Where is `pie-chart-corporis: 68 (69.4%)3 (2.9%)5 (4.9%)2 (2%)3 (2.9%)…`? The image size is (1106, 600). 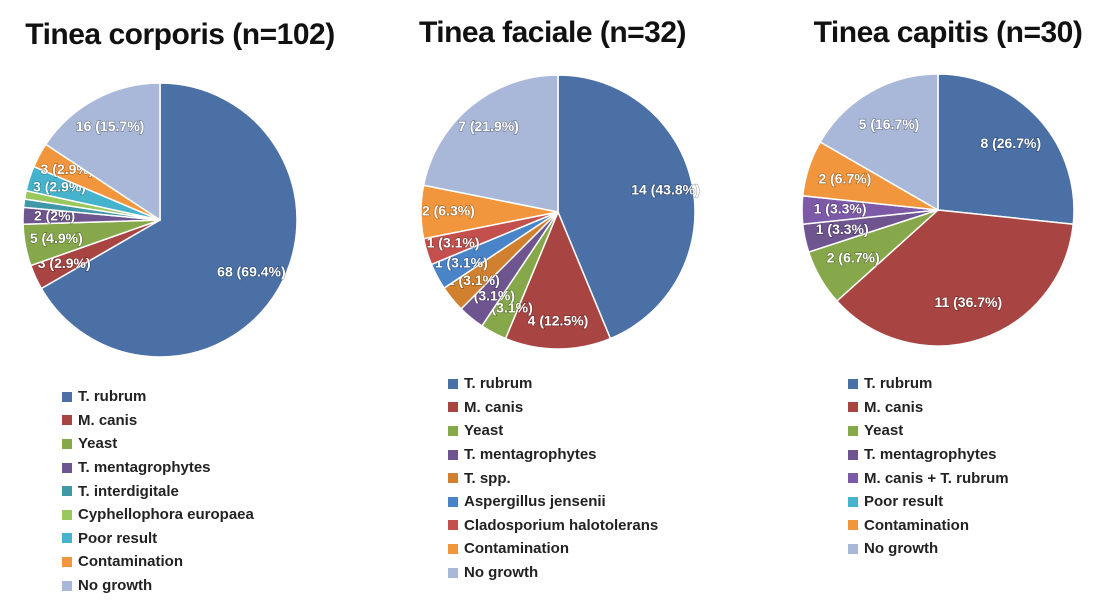
pie-chart-corporis: 68 (69.4%)3 (2.9%)5 (4.9%)2 (2%)3 (2.9%)… is located at coordinates (160, 220).